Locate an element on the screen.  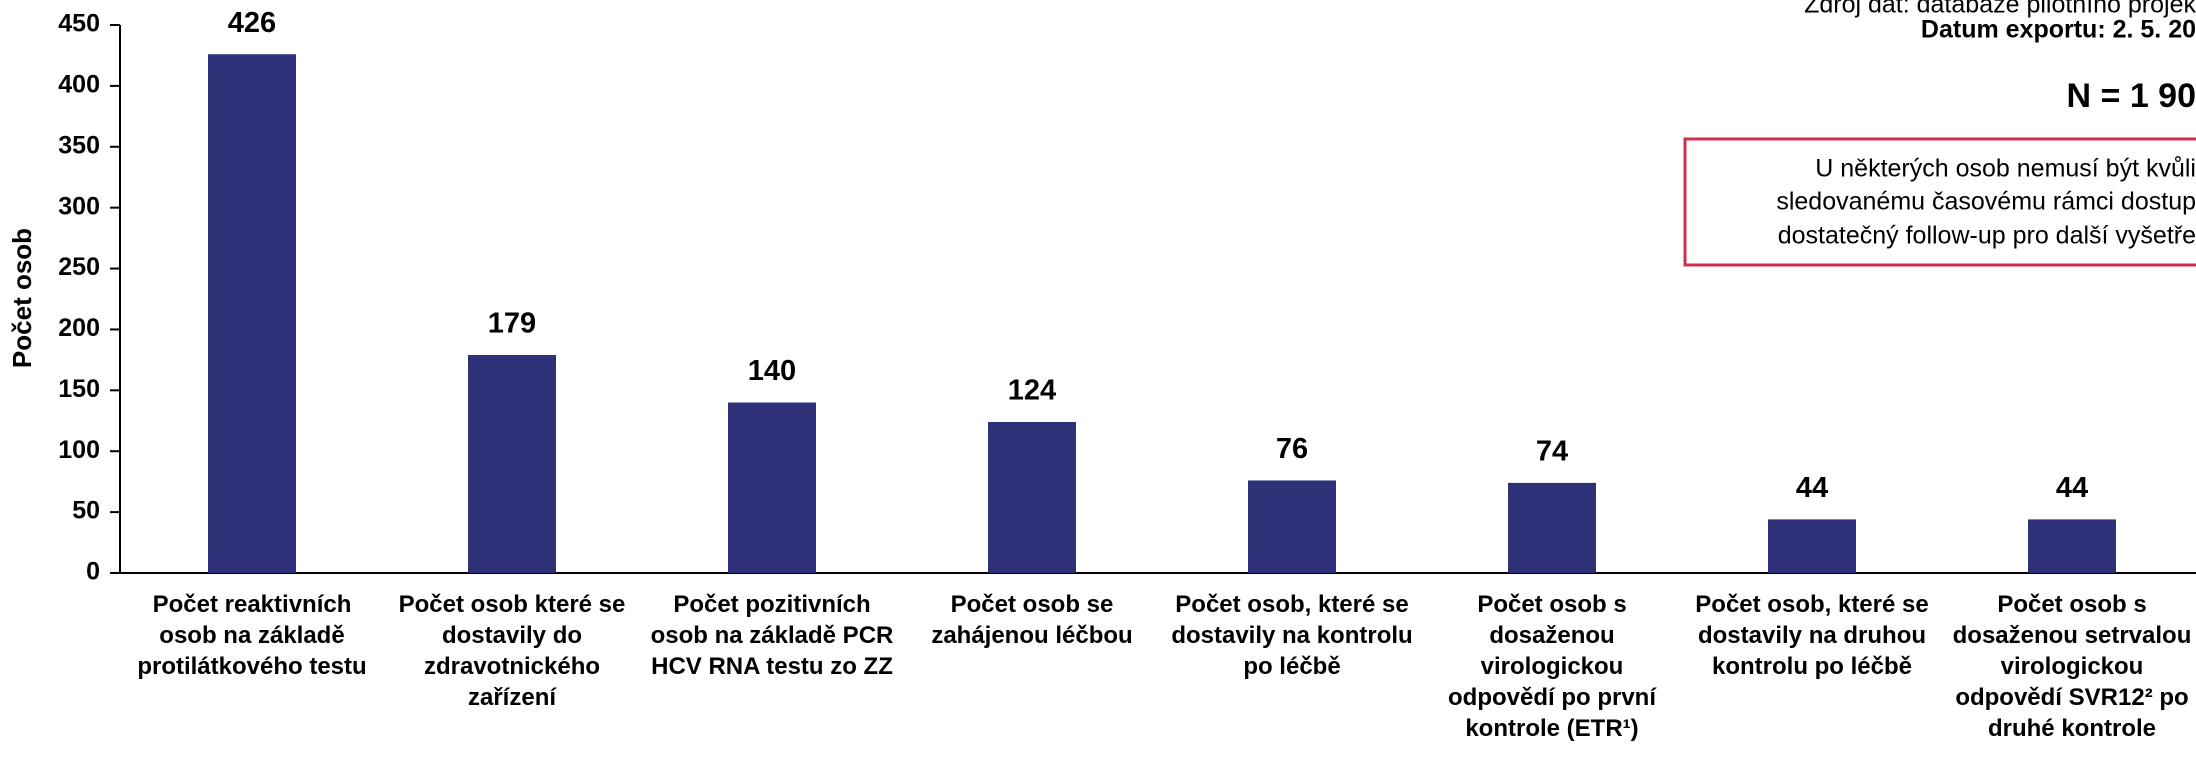
x-tick-label: Počet osob se zahájenou léčbou is located at coordinates (1032, 620).